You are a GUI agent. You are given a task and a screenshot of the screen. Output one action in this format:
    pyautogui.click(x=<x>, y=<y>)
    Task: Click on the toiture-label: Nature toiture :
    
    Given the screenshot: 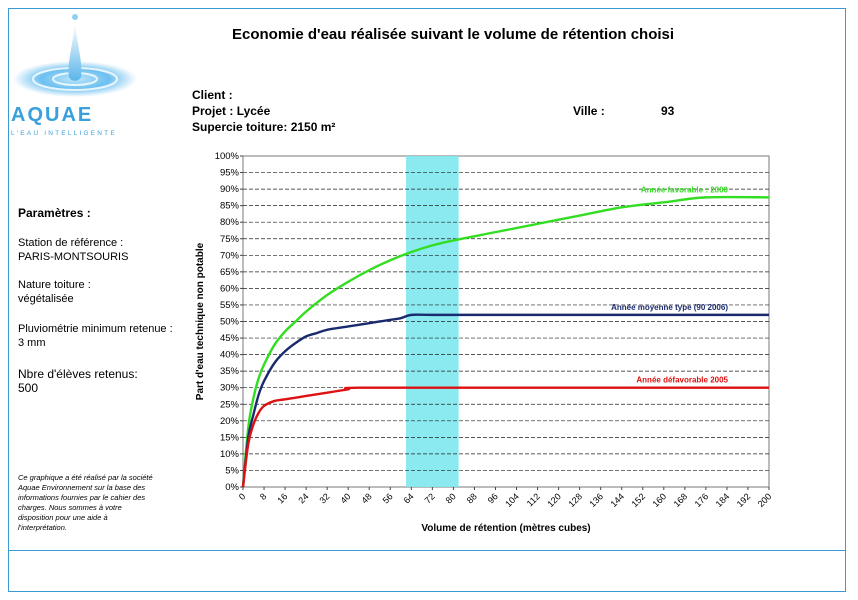 What is the action you would take?
    pyautogui.click(x=54, y=285)
    